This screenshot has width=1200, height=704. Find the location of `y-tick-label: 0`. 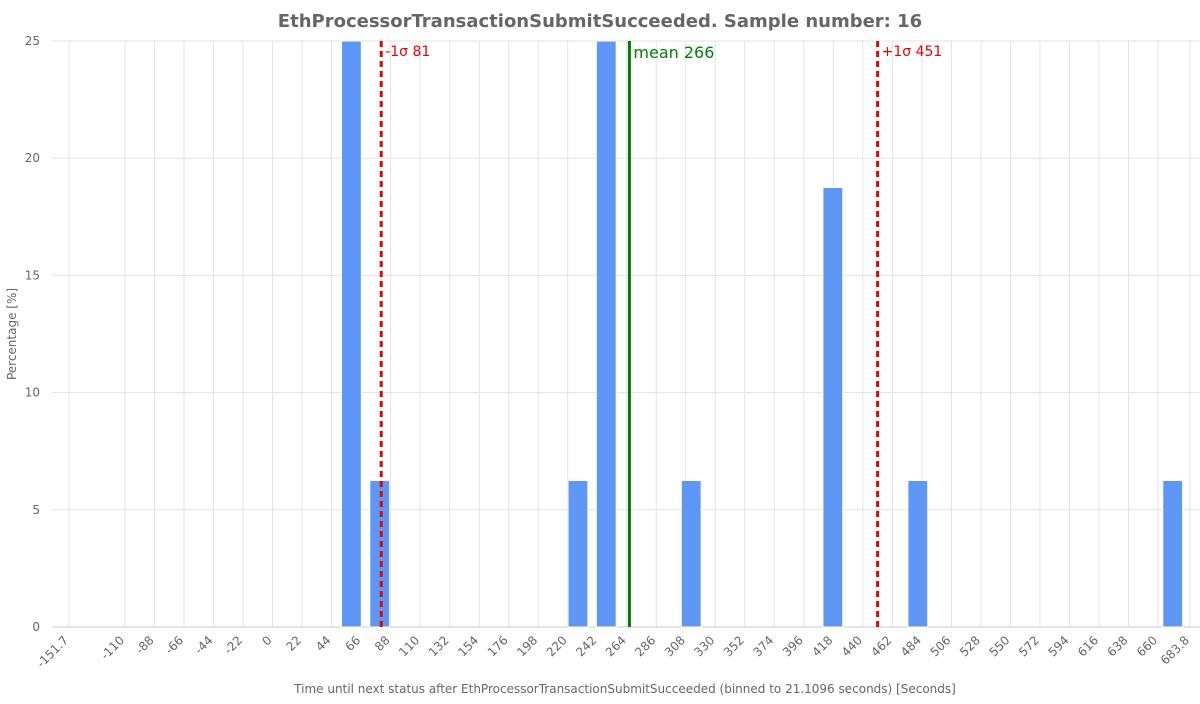

y-tick-label: 0 is located at coordinates (36, 627).